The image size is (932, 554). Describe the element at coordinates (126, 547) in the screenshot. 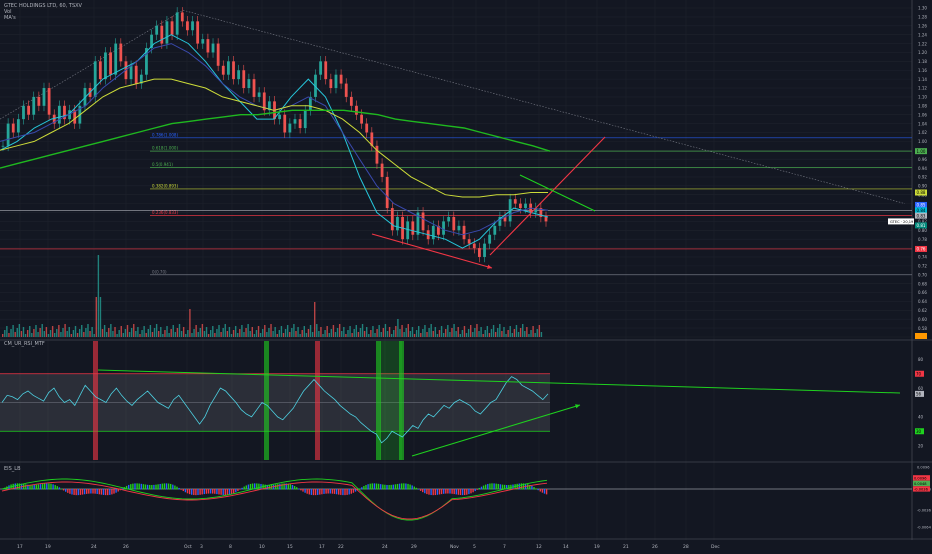

I see `time-tick-label: 26` at that location.